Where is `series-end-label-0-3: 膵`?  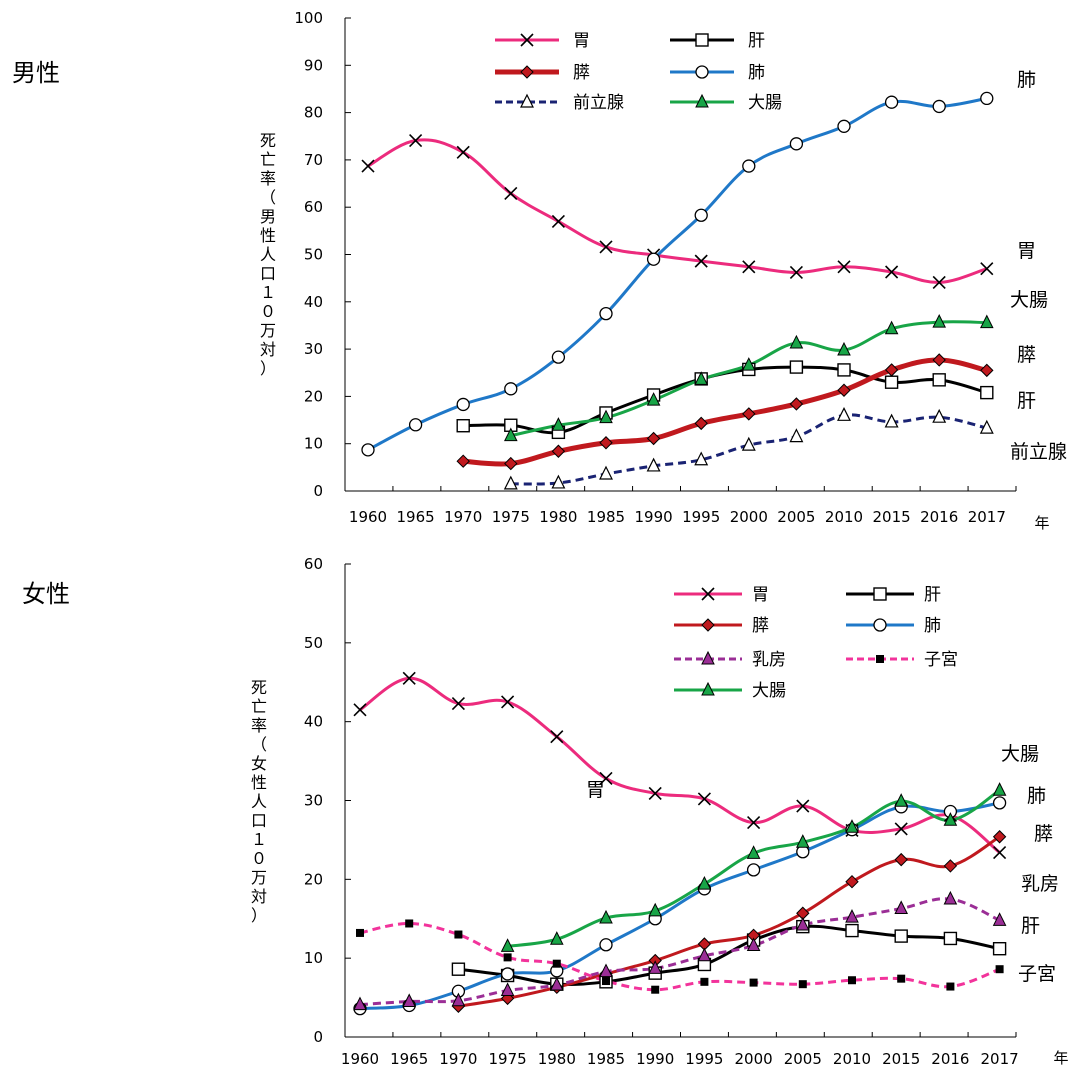 series-end-label-0-3: 膵 is located at coordinates (1026, 355).